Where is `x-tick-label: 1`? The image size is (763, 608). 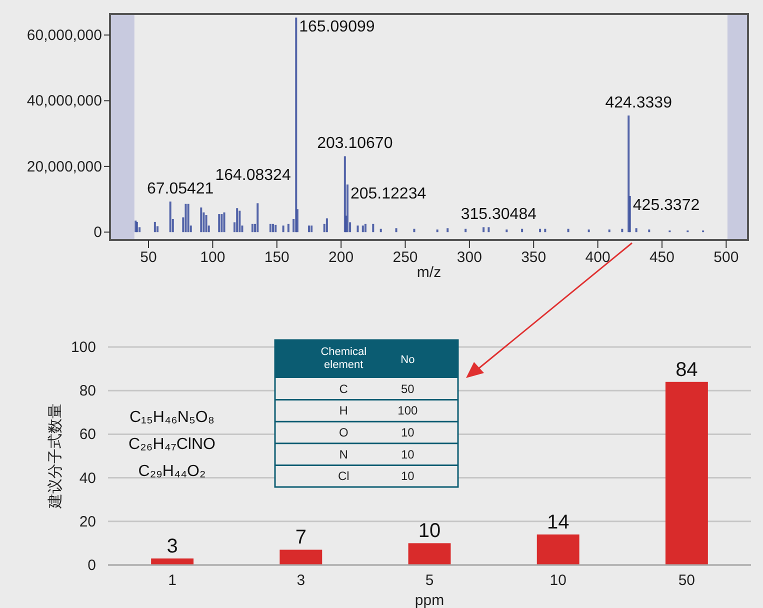 x-tick-label: 1 is located at coordinates (172, 580).